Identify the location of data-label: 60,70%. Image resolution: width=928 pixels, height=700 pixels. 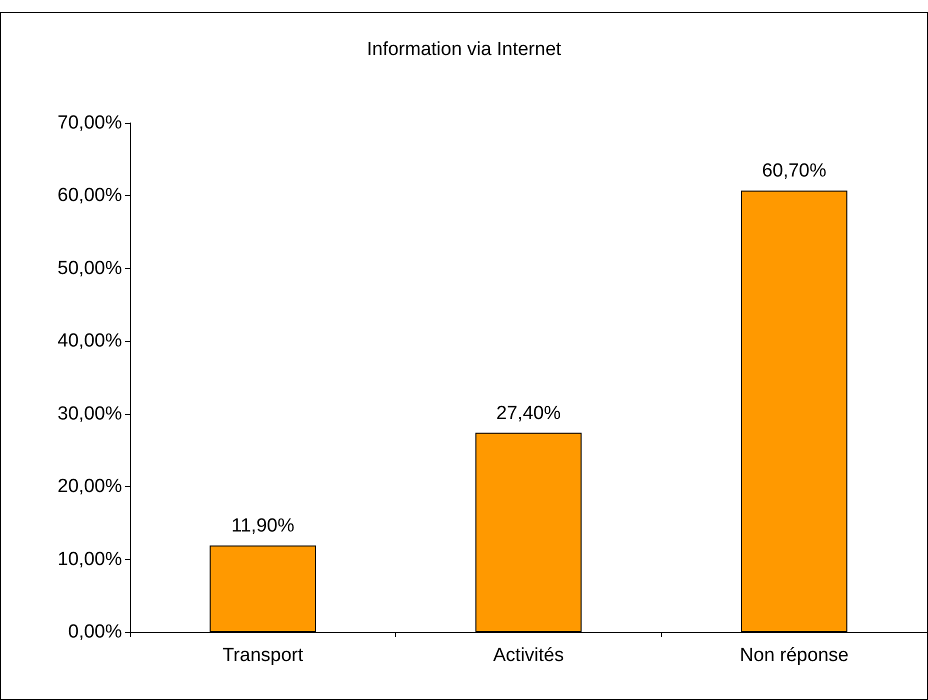
(794, 171).